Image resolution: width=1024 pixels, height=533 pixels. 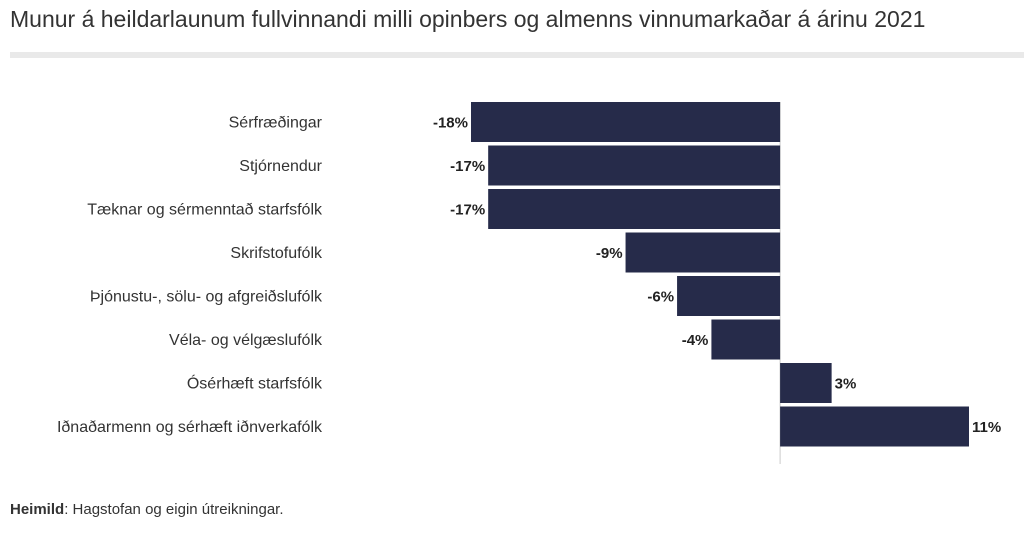 What do you see at coordinates (609, 253) in the screenshot?
I see `data-label: -9%` at bounding box center [609, 253].